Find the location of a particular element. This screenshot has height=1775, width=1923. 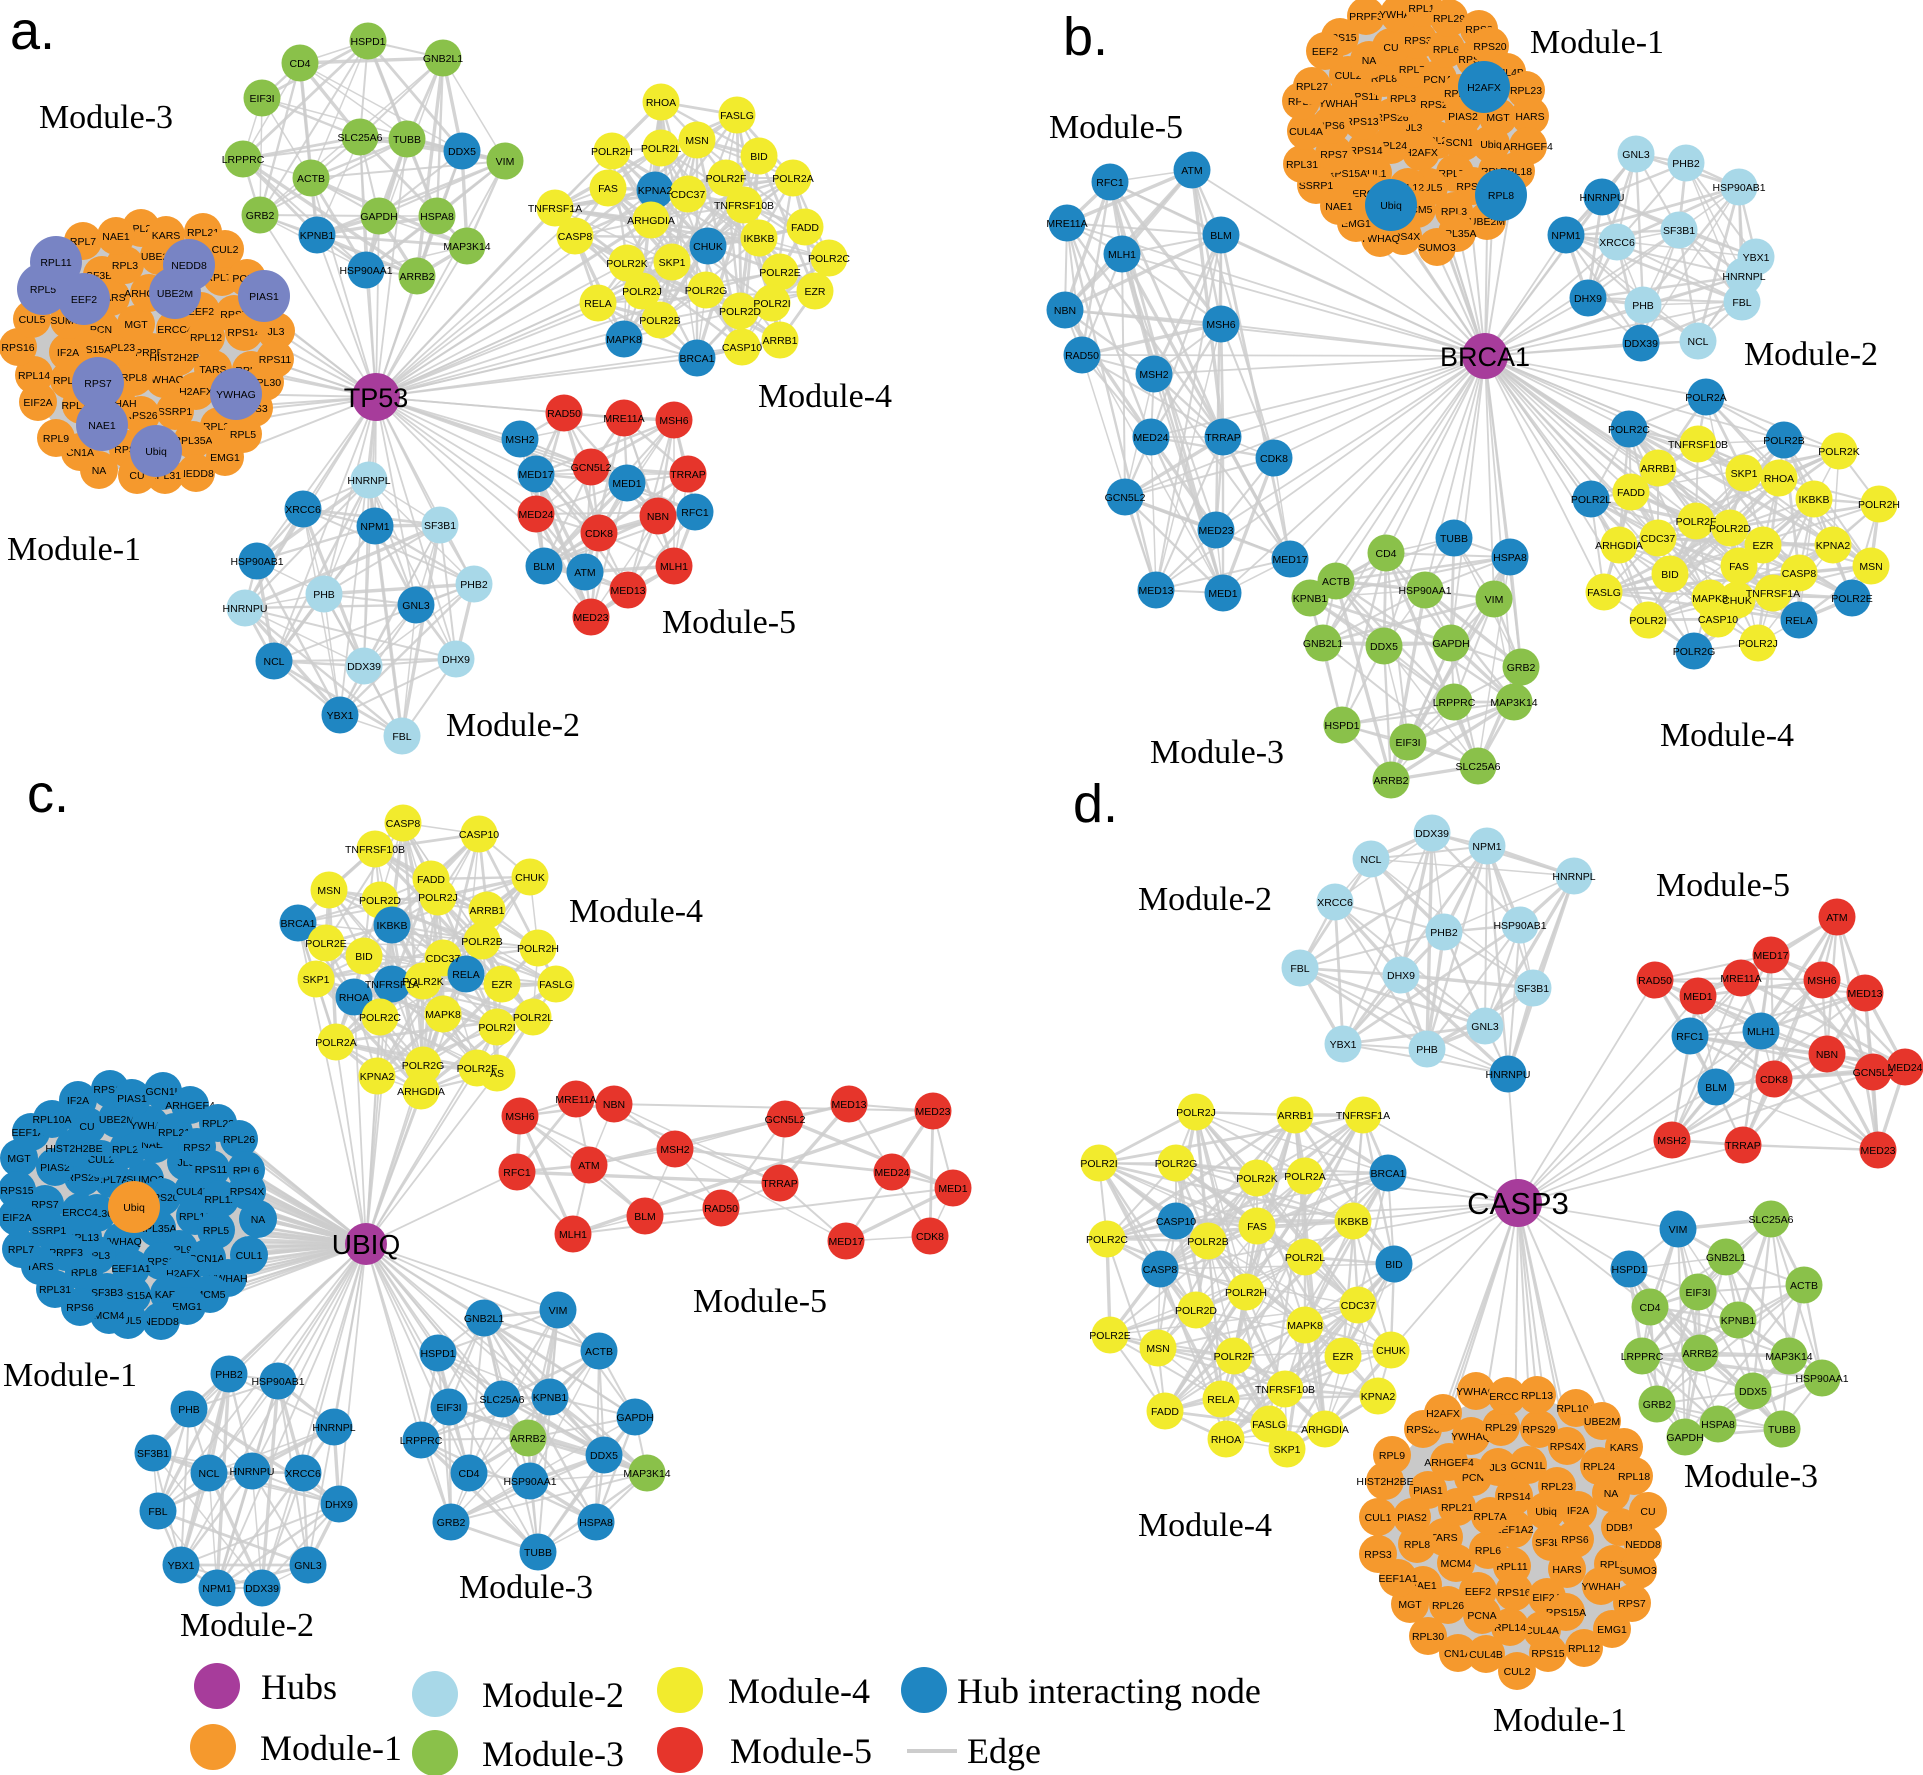

svg-text: RPL9 is located at coordinates (56, 439).